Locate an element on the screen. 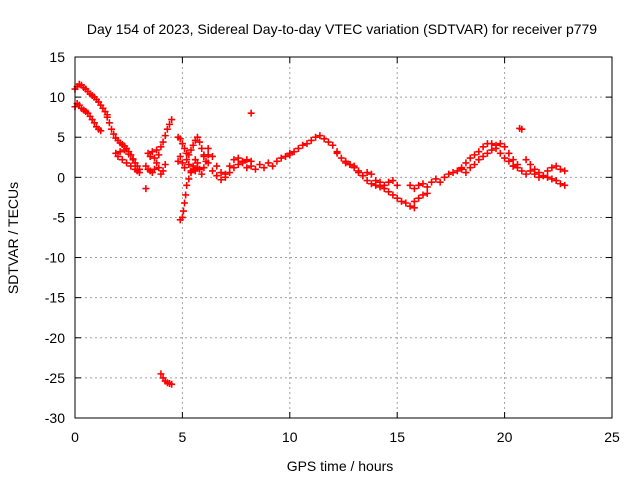 This screenshot has height=480, width=640. series-track-twelve-fifteen-b is located at coordinates (380, 185).